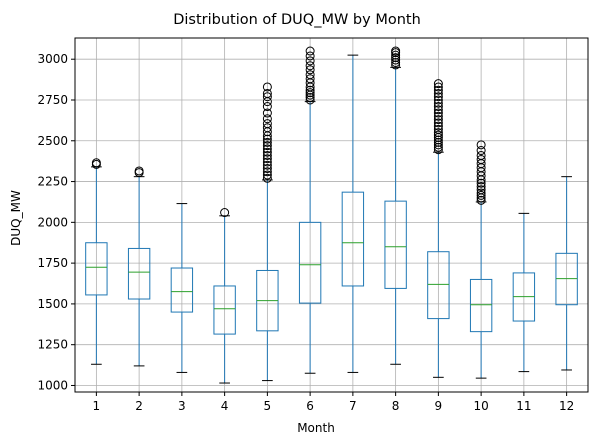 The image size is (596, 445). I want to click on y-tick-label: 2250, so click(52, 182).